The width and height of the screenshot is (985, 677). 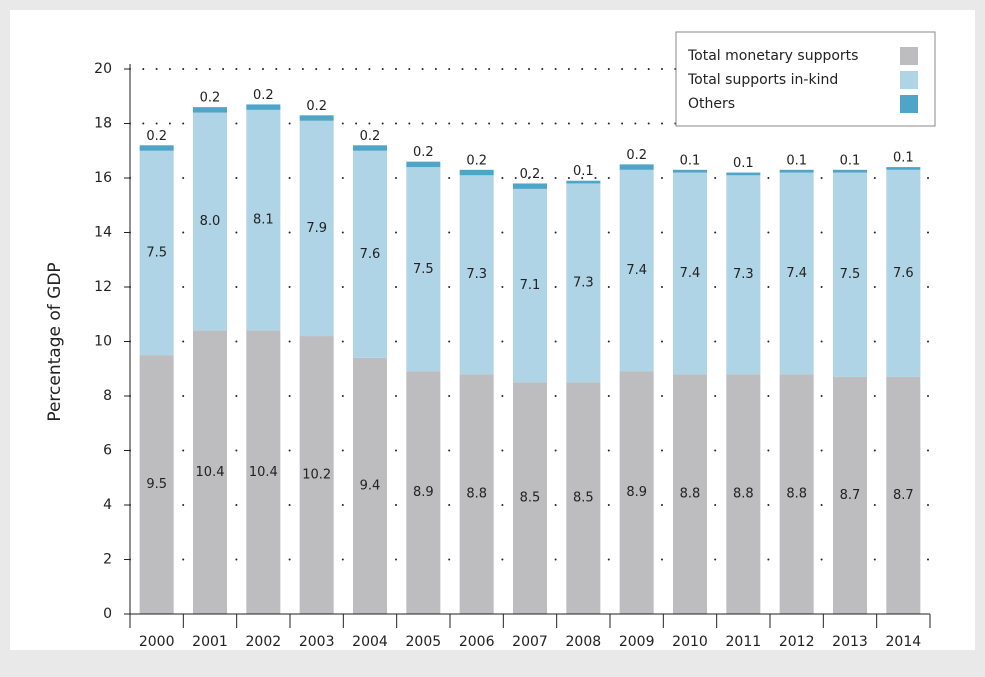 I want to click on data-label: 7.9, so click(x=316, y=228).